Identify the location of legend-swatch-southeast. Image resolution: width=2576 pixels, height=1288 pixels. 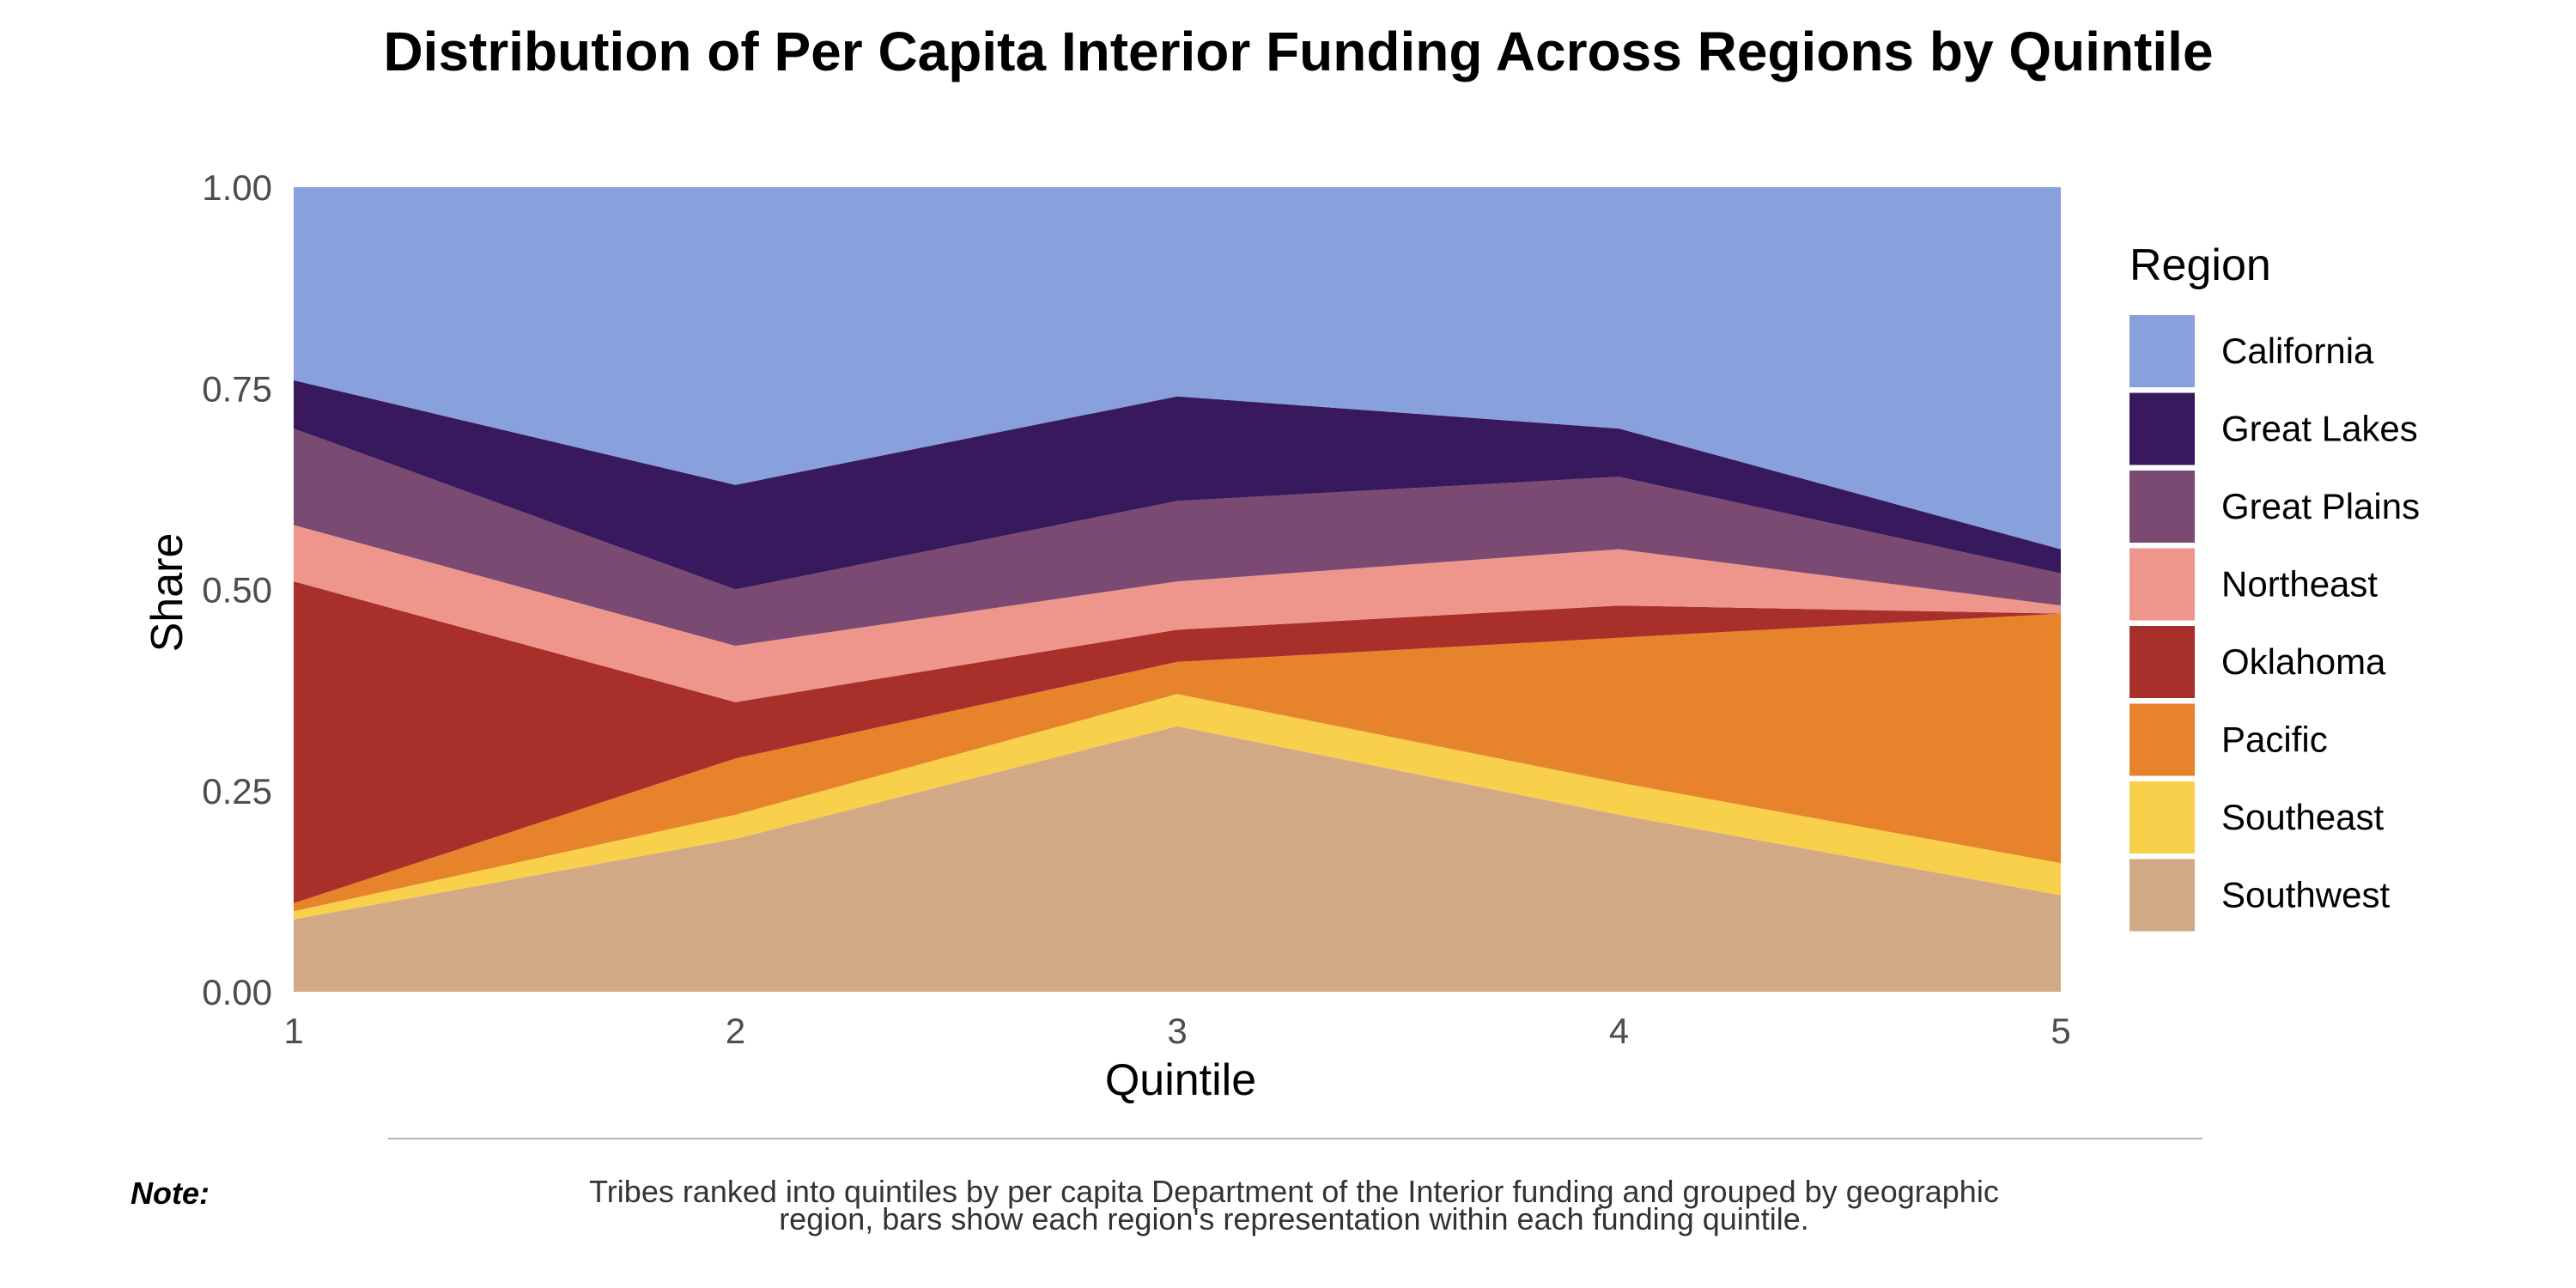
(2162, 817).